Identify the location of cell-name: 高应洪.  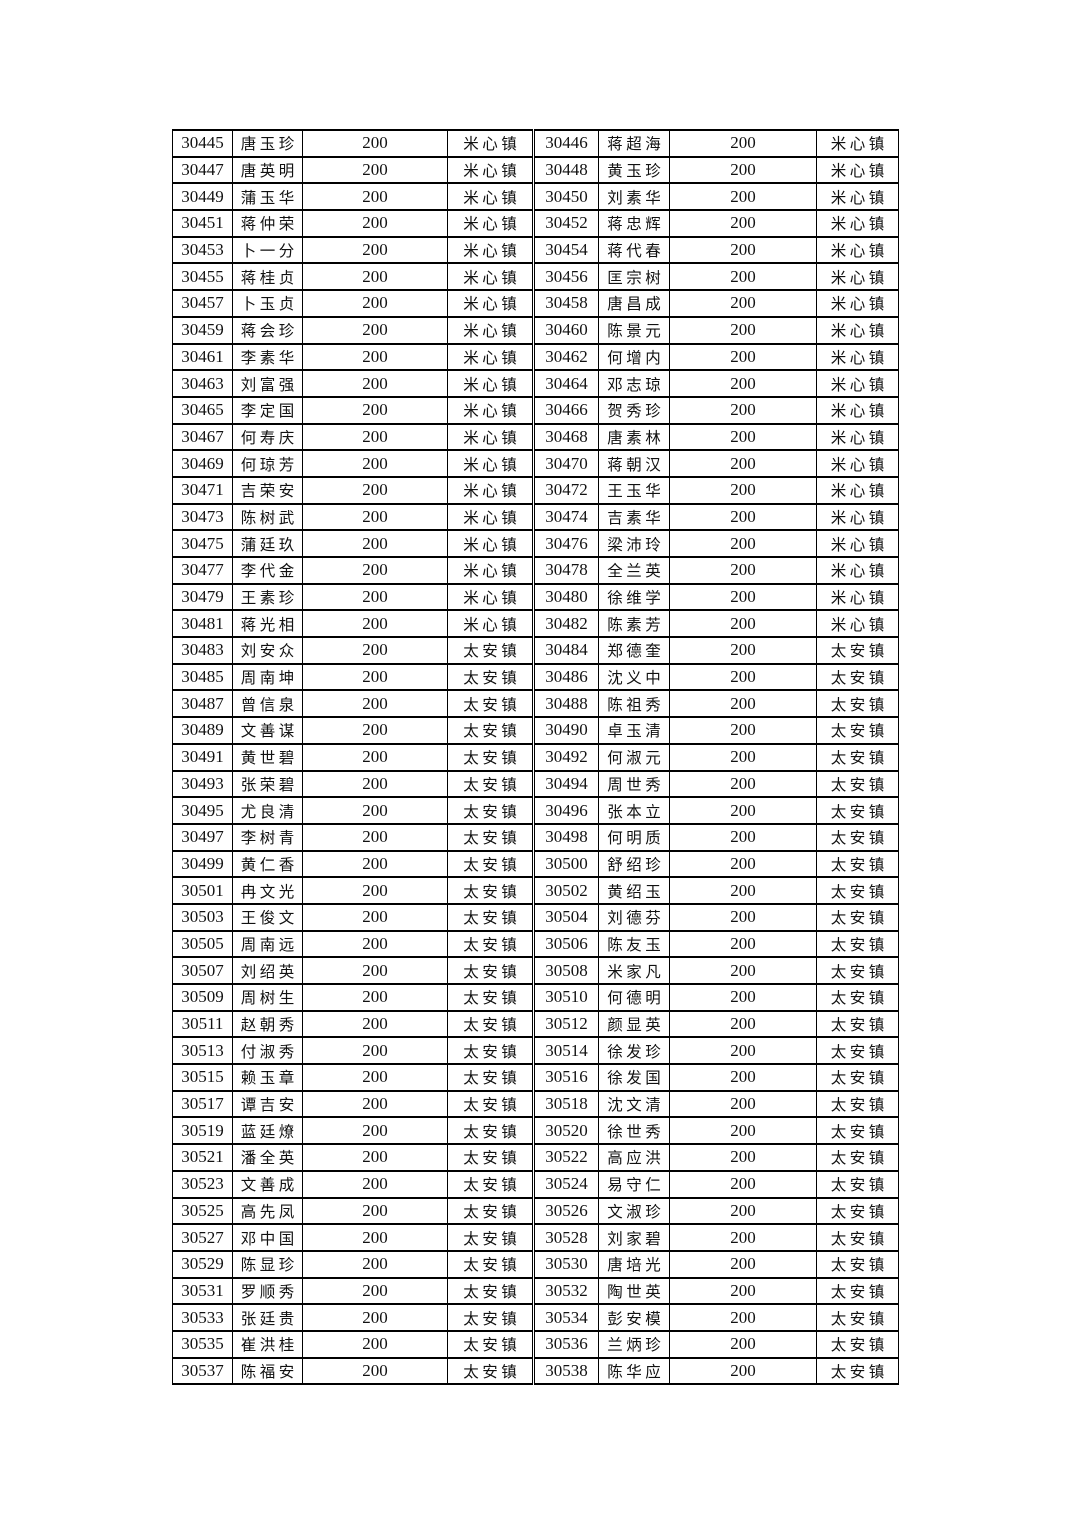
(634, 1157).